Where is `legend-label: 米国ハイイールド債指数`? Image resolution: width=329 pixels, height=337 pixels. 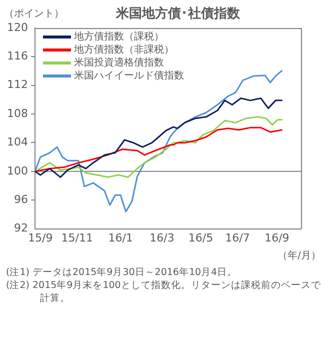
legend-label: 米国ハイイールド債指数 is located at coordinates (129, 76).